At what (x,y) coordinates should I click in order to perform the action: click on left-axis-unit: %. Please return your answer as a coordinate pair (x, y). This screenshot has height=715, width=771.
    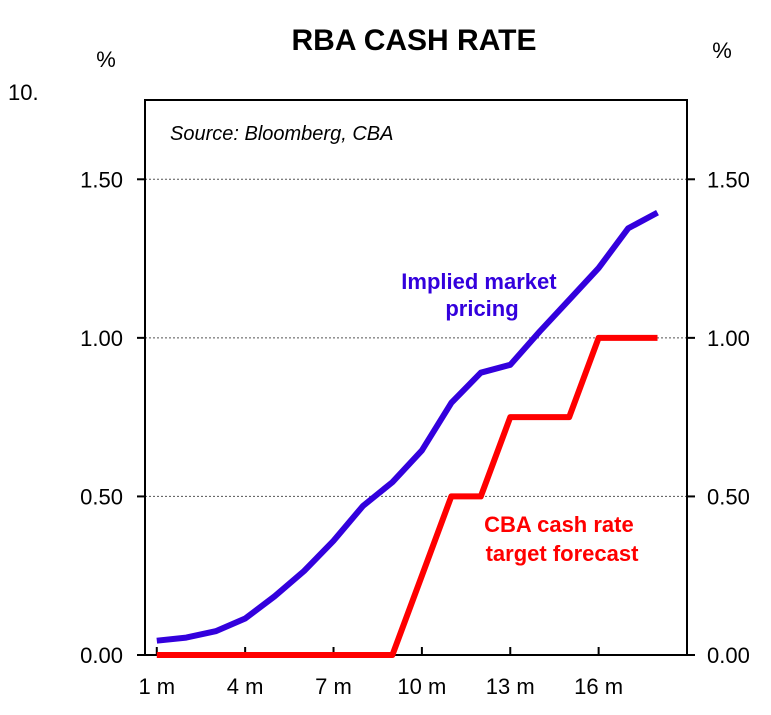
    Looking at the image, I should click on (106, 59).